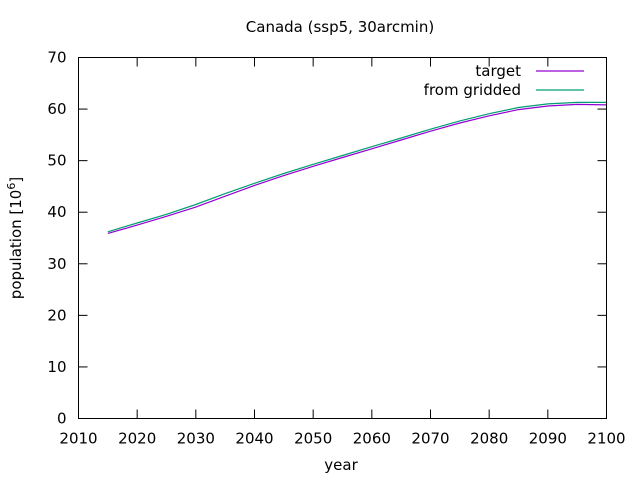  What do you see at coordinates (56, 315) in the screenshot?
I see `y-tick-label: 20` at bounding box center [56, 315].